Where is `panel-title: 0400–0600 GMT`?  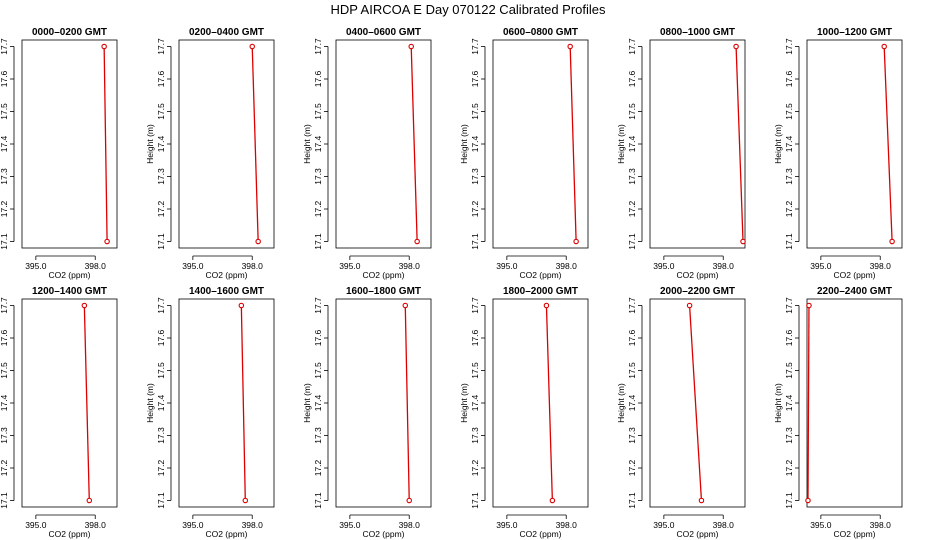
panel-title: 0400–0600 GMT is located at coordinates (383, 32).